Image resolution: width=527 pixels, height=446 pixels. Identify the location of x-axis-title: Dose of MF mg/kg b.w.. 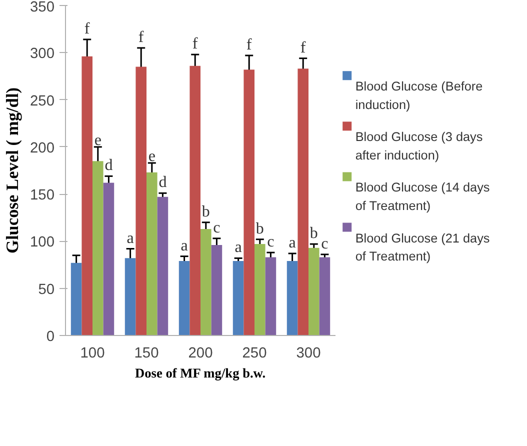
(200, 373).